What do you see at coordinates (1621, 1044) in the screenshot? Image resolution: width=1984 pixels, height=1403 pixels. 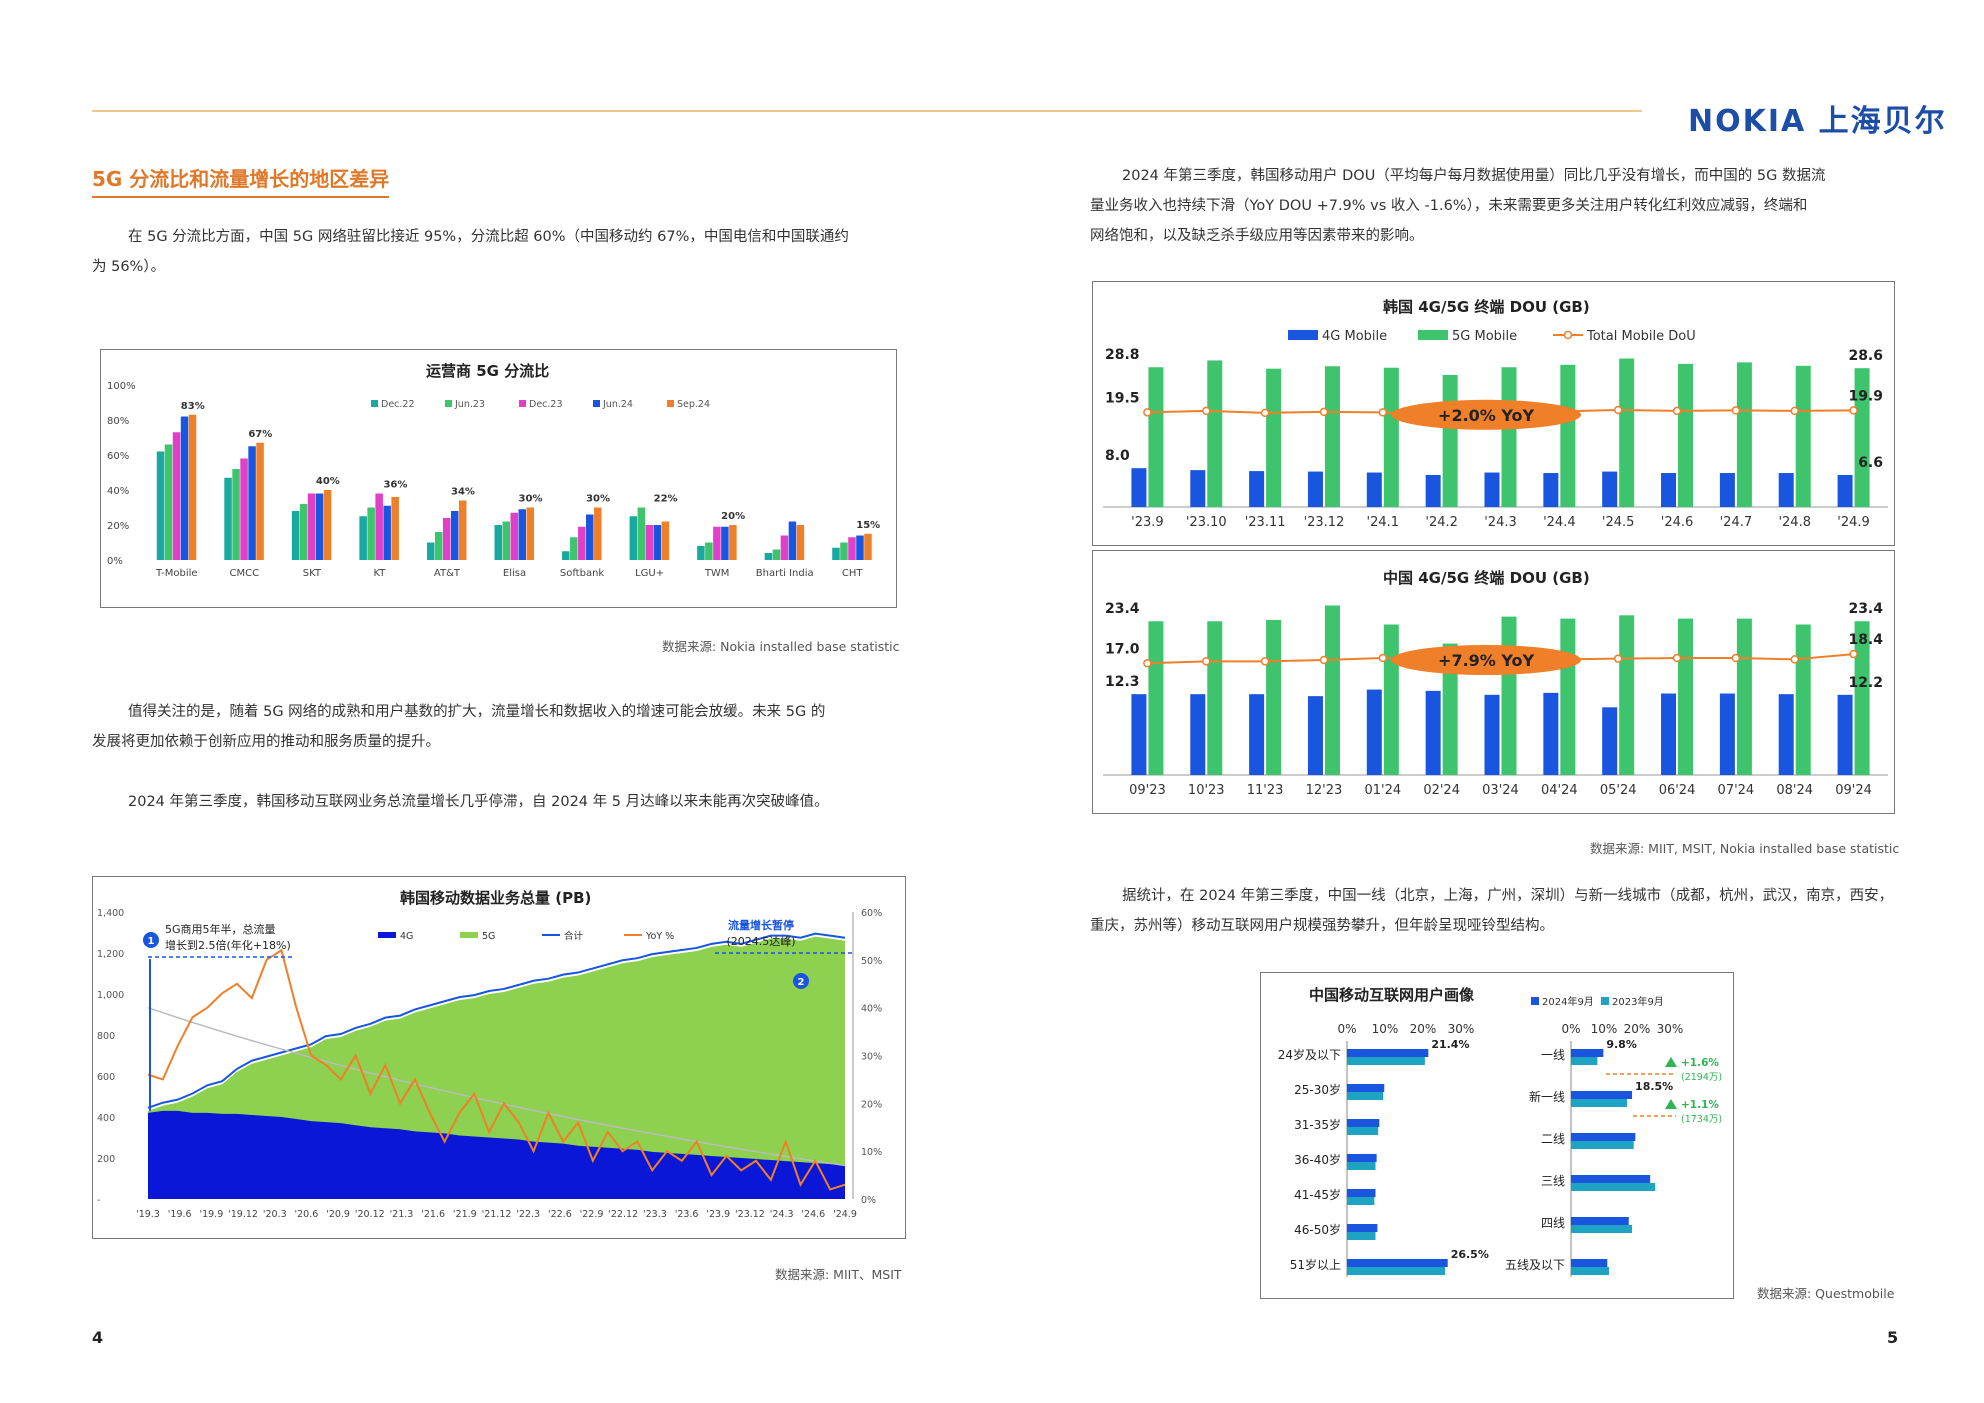 I see `users-city-data-label: 9.8%` at bounding box center [1621, 1044].